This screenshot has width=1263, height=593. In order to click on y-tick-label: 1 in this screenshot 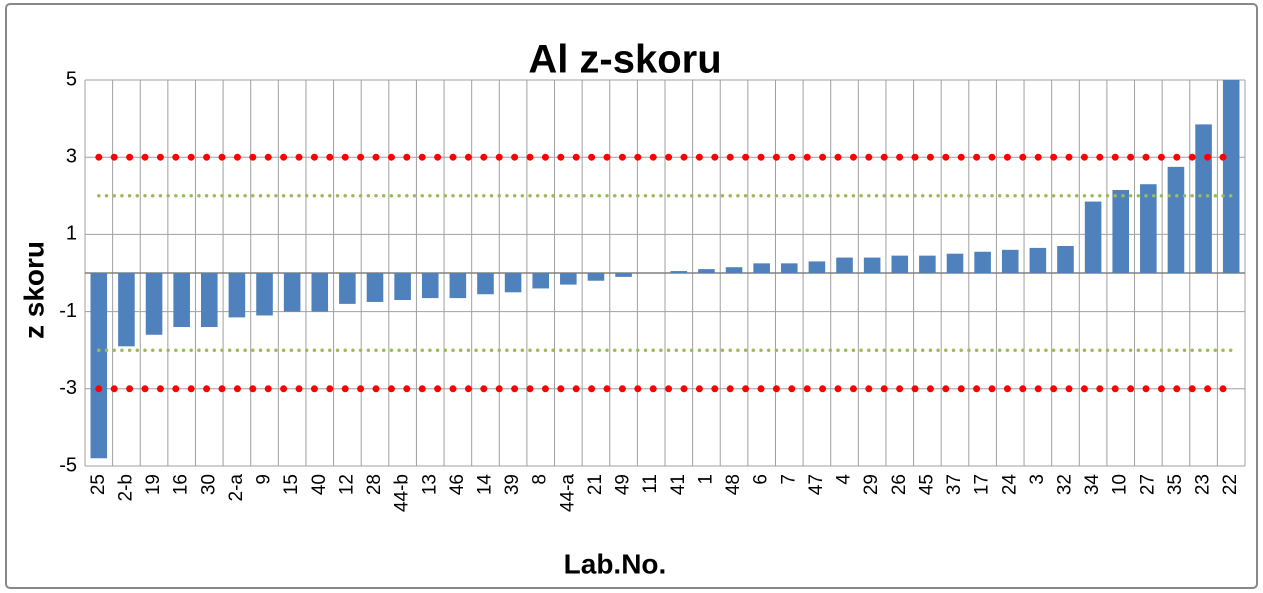, I will do `click(71, 234)`.